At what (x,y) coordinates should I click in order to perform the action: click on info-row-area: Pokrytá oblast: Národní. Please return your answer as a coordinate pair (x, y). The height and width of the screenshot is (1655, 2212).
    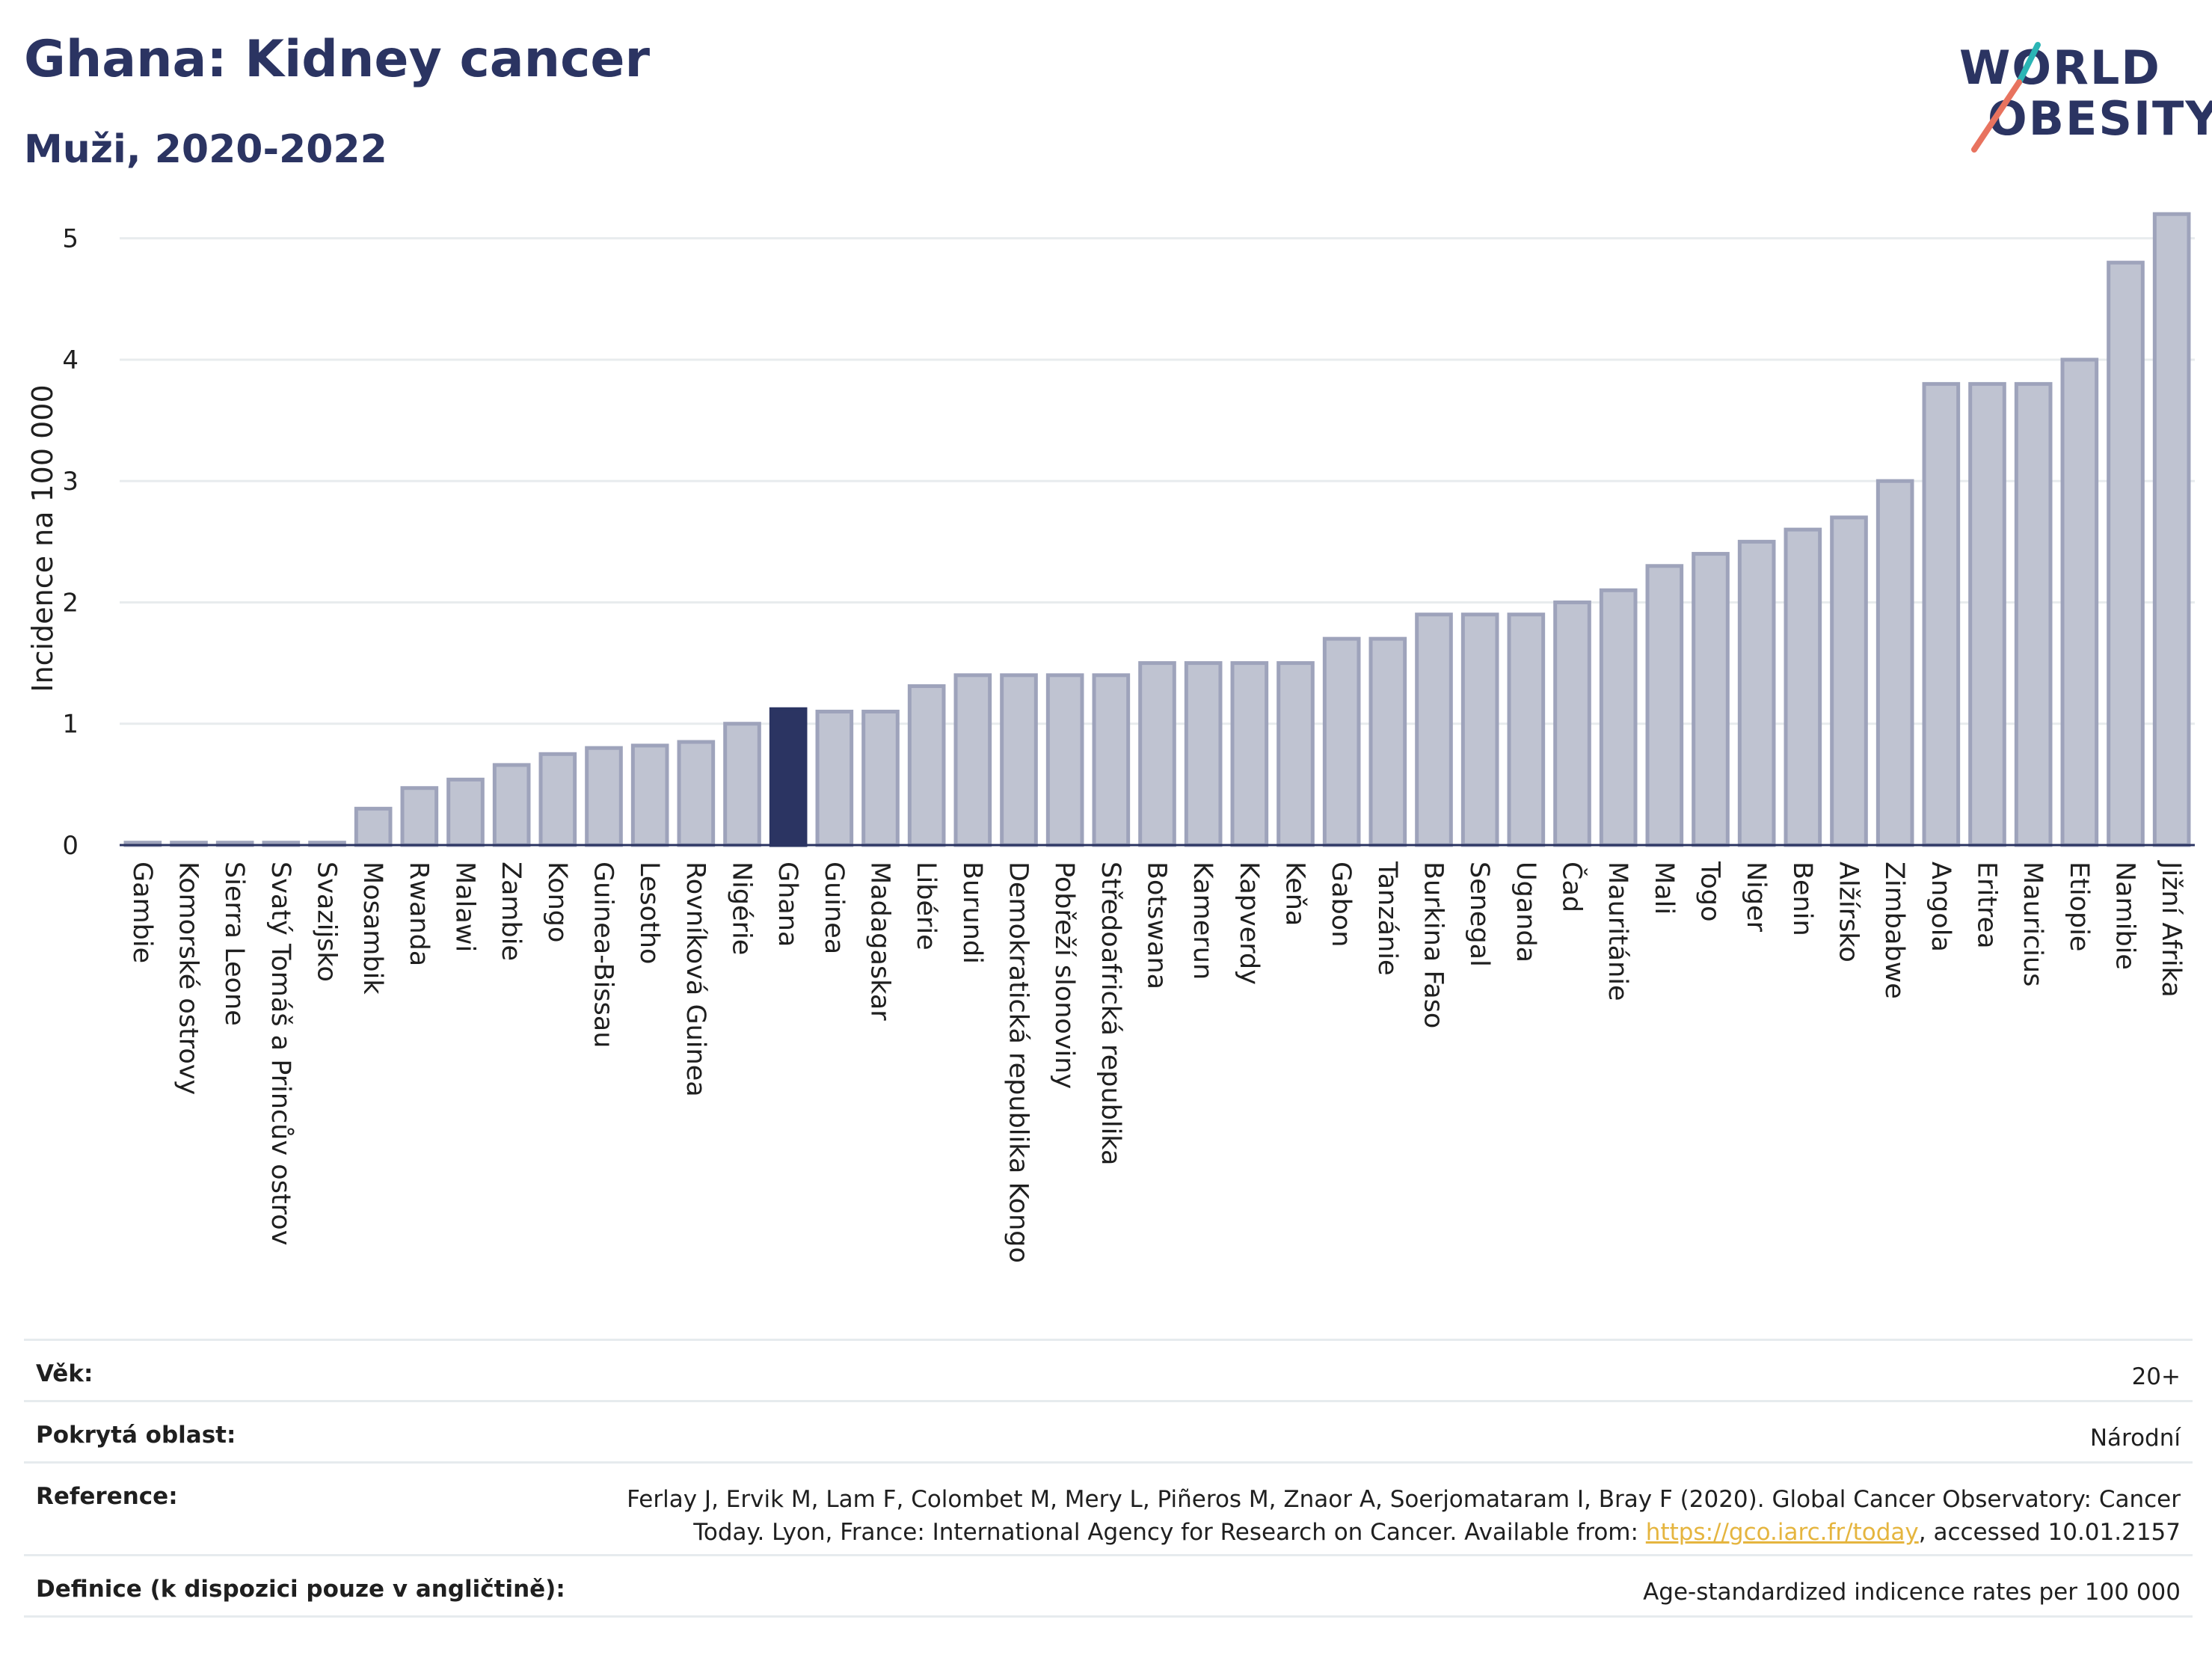
    Looking at the image, I should click on (1108, 1431).